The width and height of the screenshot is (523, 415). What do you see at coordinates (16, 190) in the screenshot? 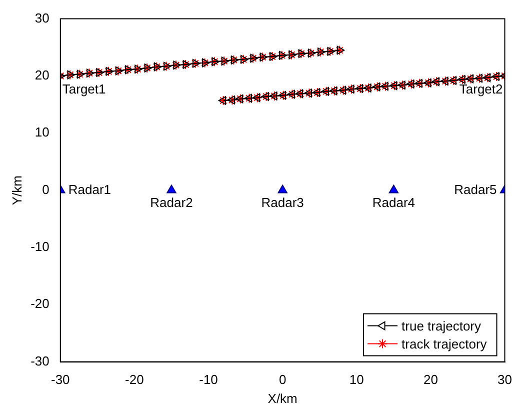
I see `y-axis-title: Y/km` at bounding box center [16, 190].